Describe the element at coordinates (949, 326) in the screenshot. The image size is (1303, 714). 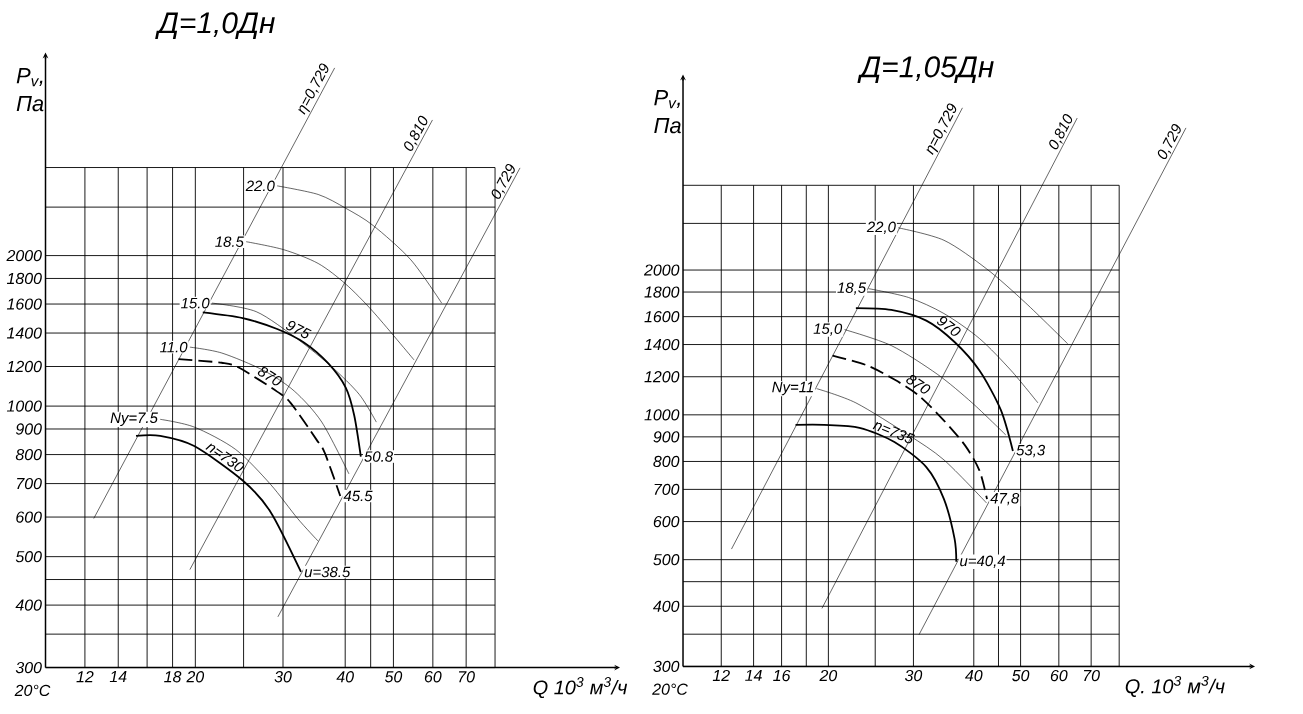
I see `text: 970` at that location.